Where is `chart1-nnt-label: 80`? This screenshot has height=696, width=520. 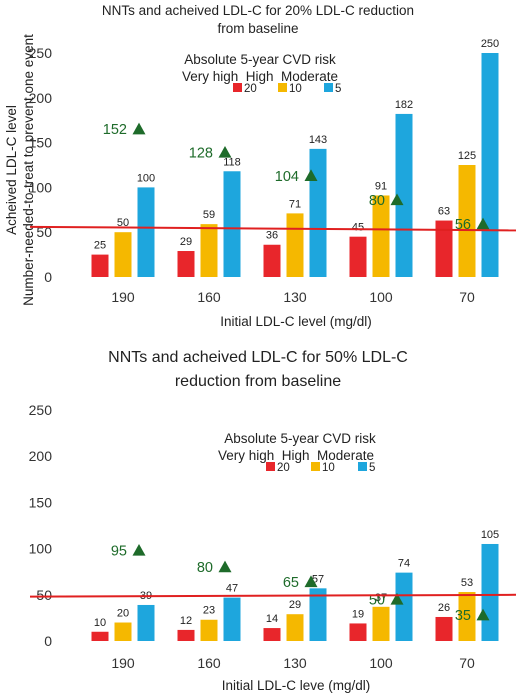
chart1-nnt-label: 80 is located at coordinates (377, 201).